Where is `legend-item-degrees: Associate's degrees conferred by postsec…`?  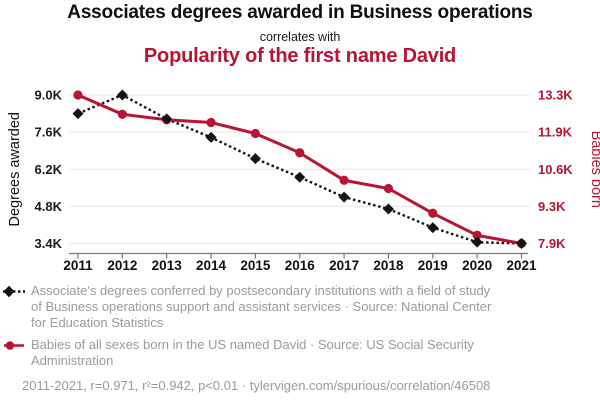 legend-item-degrees: Associate's degrees conferred by postsec… is located at coordinates (251, 307).